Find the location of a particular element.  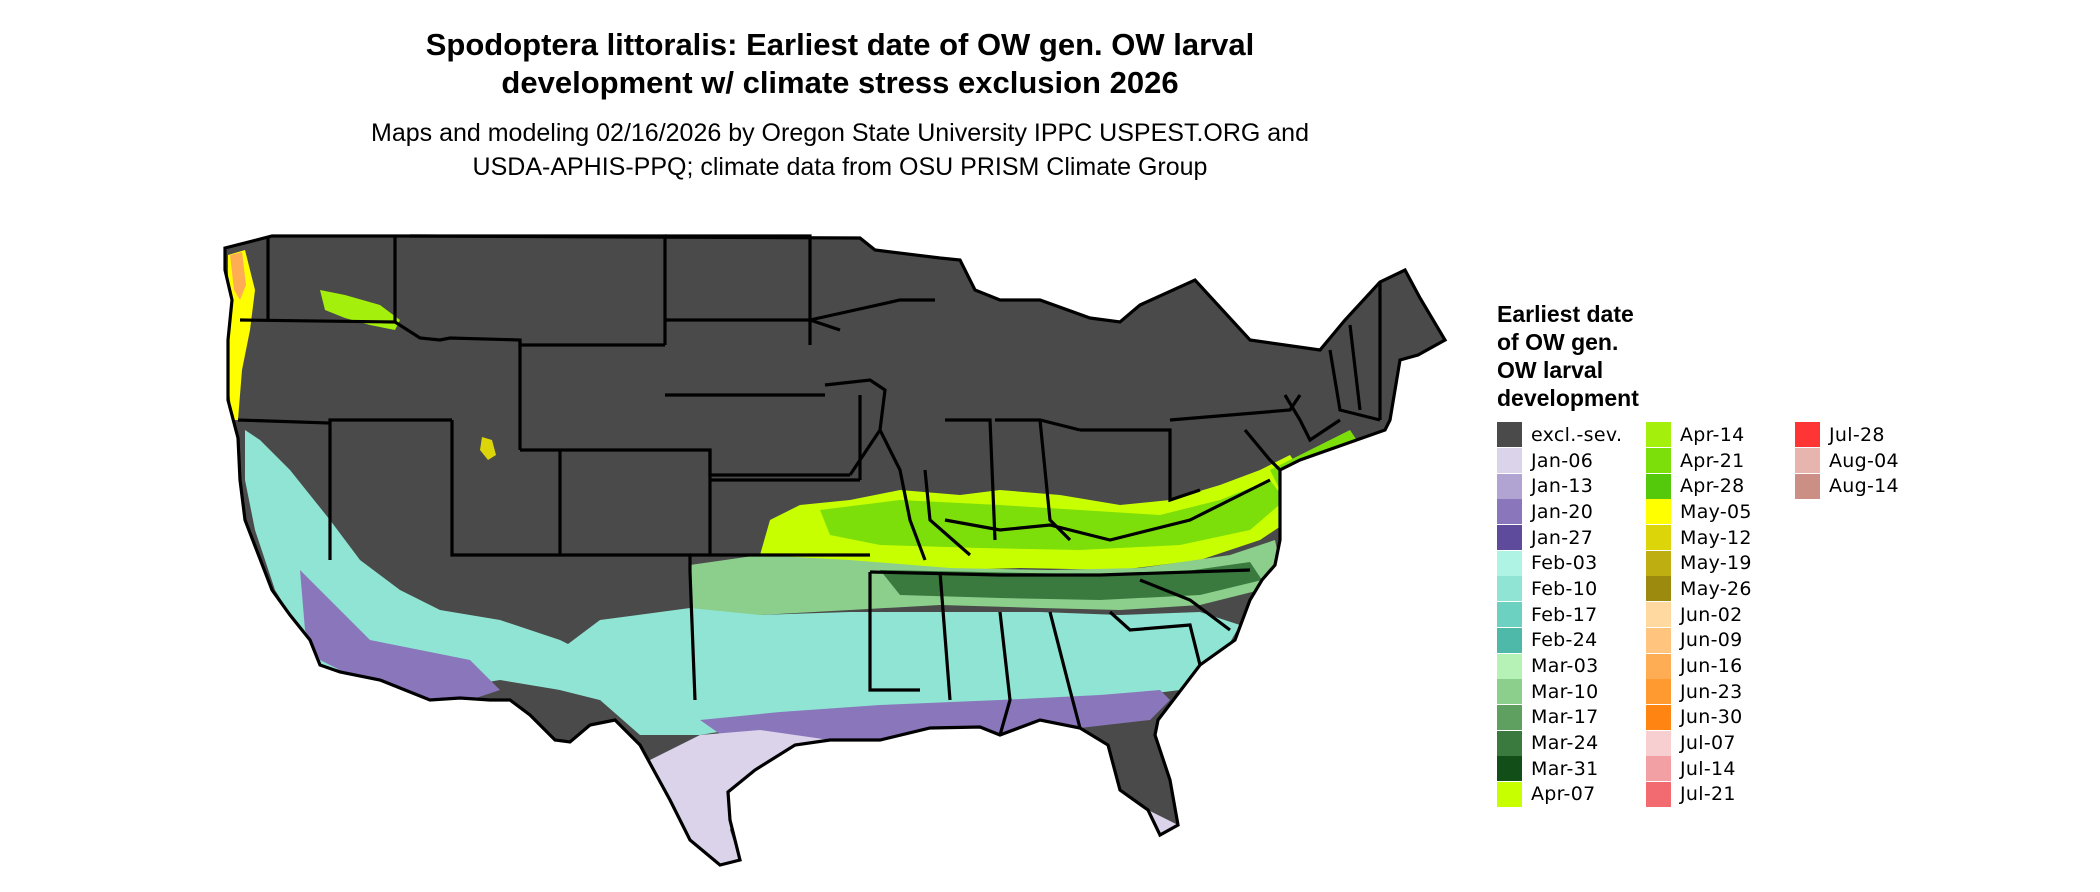

zone-apr-snake is located at coordinates (360, 310).